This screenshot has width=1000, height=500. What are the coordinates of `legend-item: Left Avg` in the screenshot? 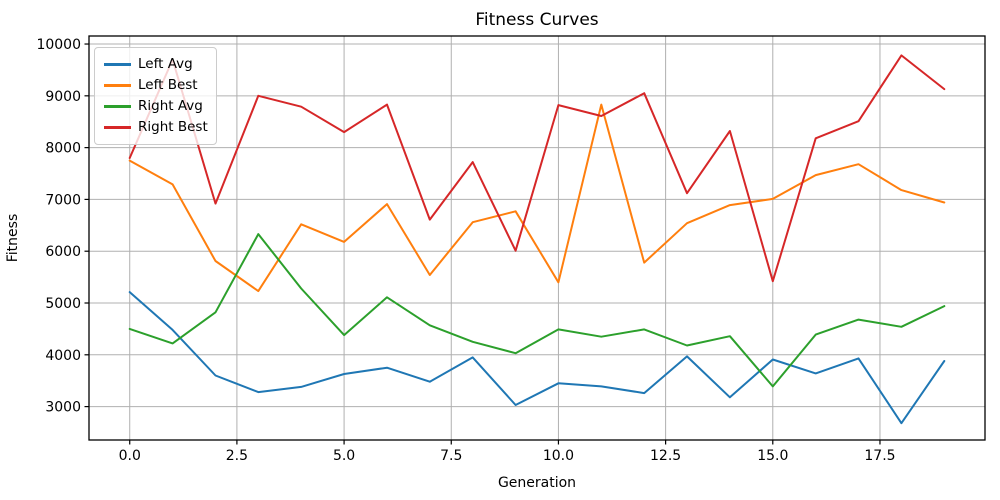 It's located at (155, 64).